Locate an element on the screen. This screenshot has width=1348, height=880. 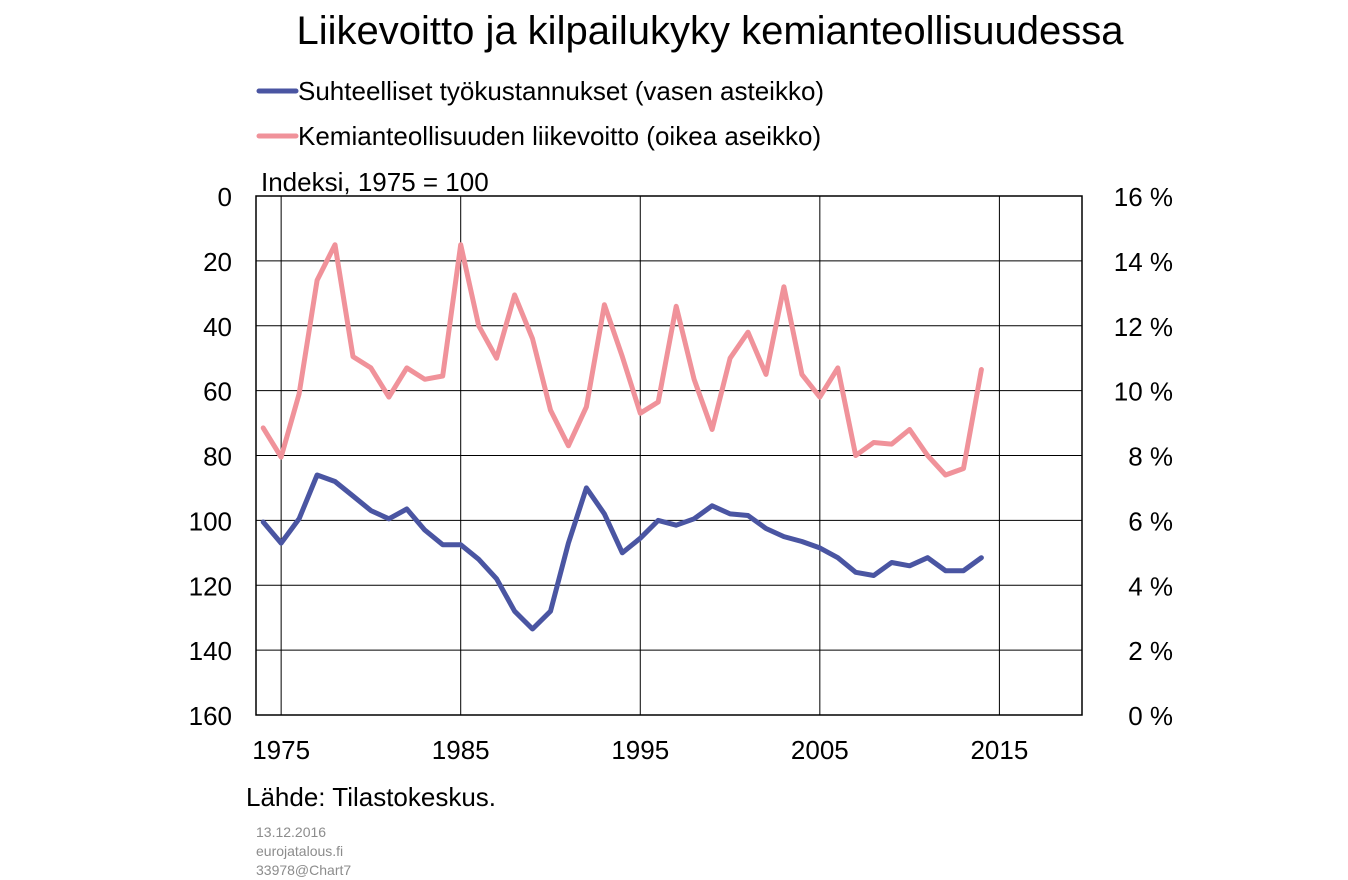
left-axis-tick-label: 160 is located at coordinates (210, 716).